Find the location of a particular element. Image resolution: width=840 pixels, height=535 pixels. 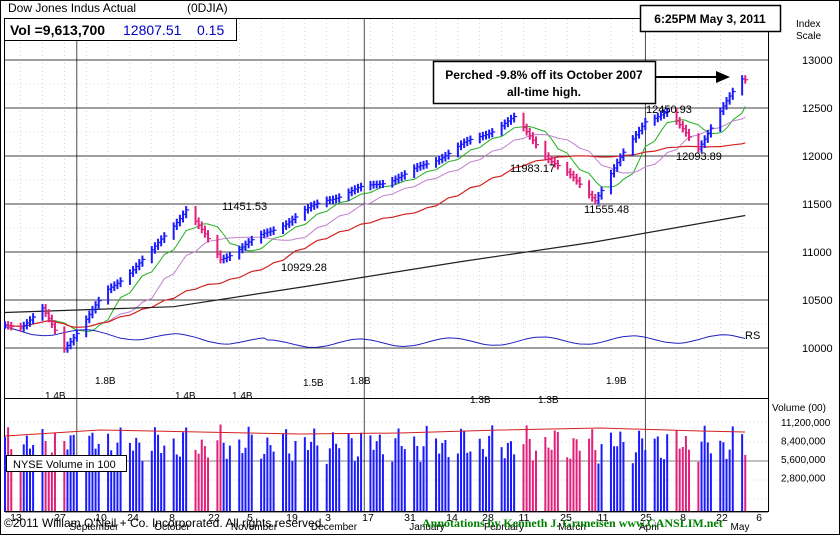

x-day-label: 3 is located at coordinates (328, 518).